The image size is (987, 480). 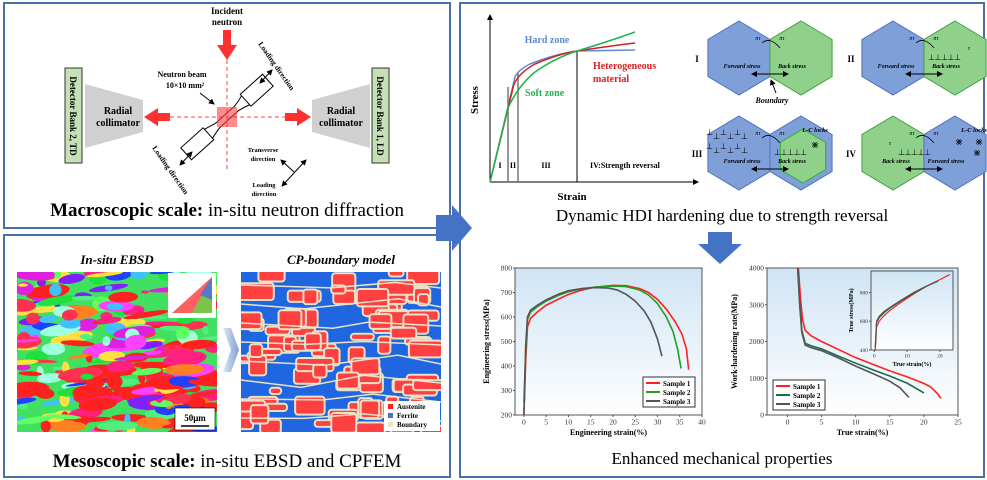 What do you see at coordinates (507, 415) in the screenshot?
I see `y-tick-label: 200` at bounding box center [507, 415].